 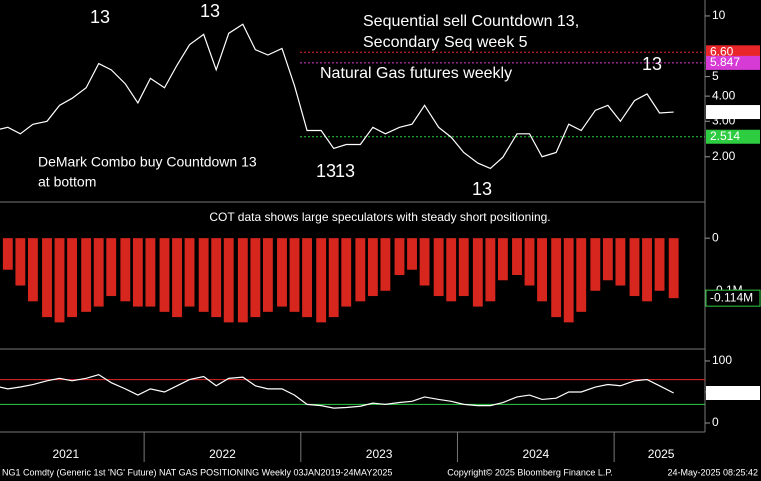 What do you see at coordinates (722, 51) in the screenshot?
I see `level-label: 6.60` at bounding box center [722, 51].